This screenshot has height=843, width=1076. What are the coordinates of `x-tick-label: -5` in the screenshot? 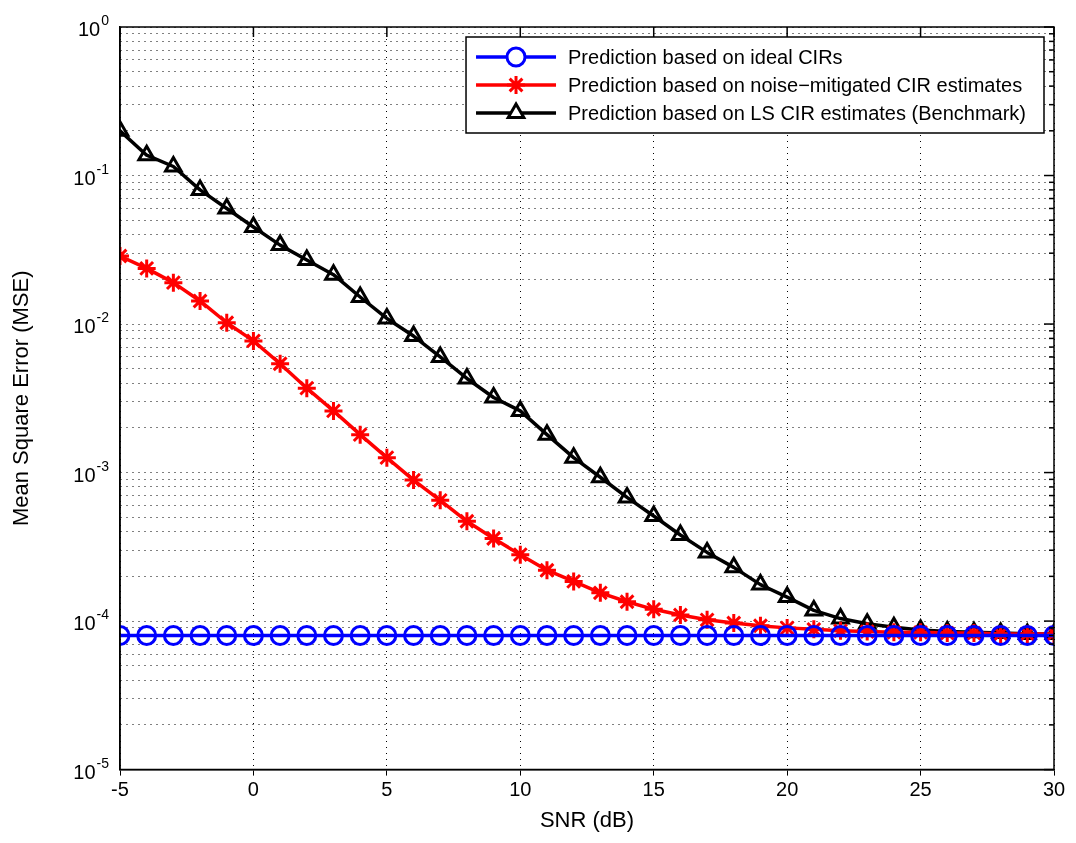 It's located at (120, 789).